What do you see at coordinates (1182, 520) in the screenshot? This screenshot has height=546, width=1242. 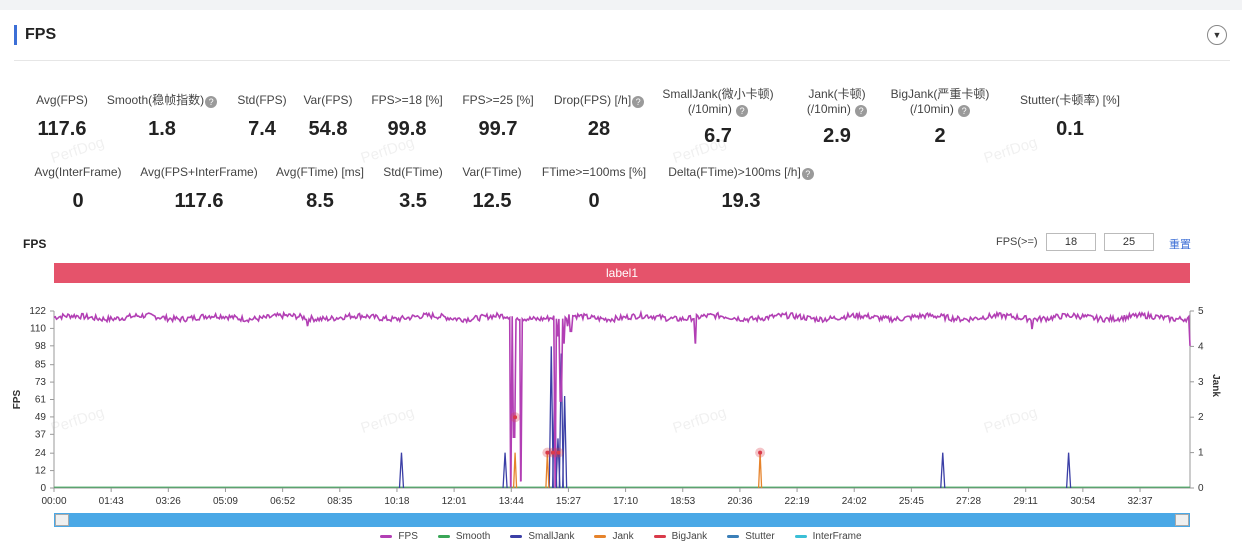 I see `scrollbar-right-handle` at bounding box center [1182, 520].